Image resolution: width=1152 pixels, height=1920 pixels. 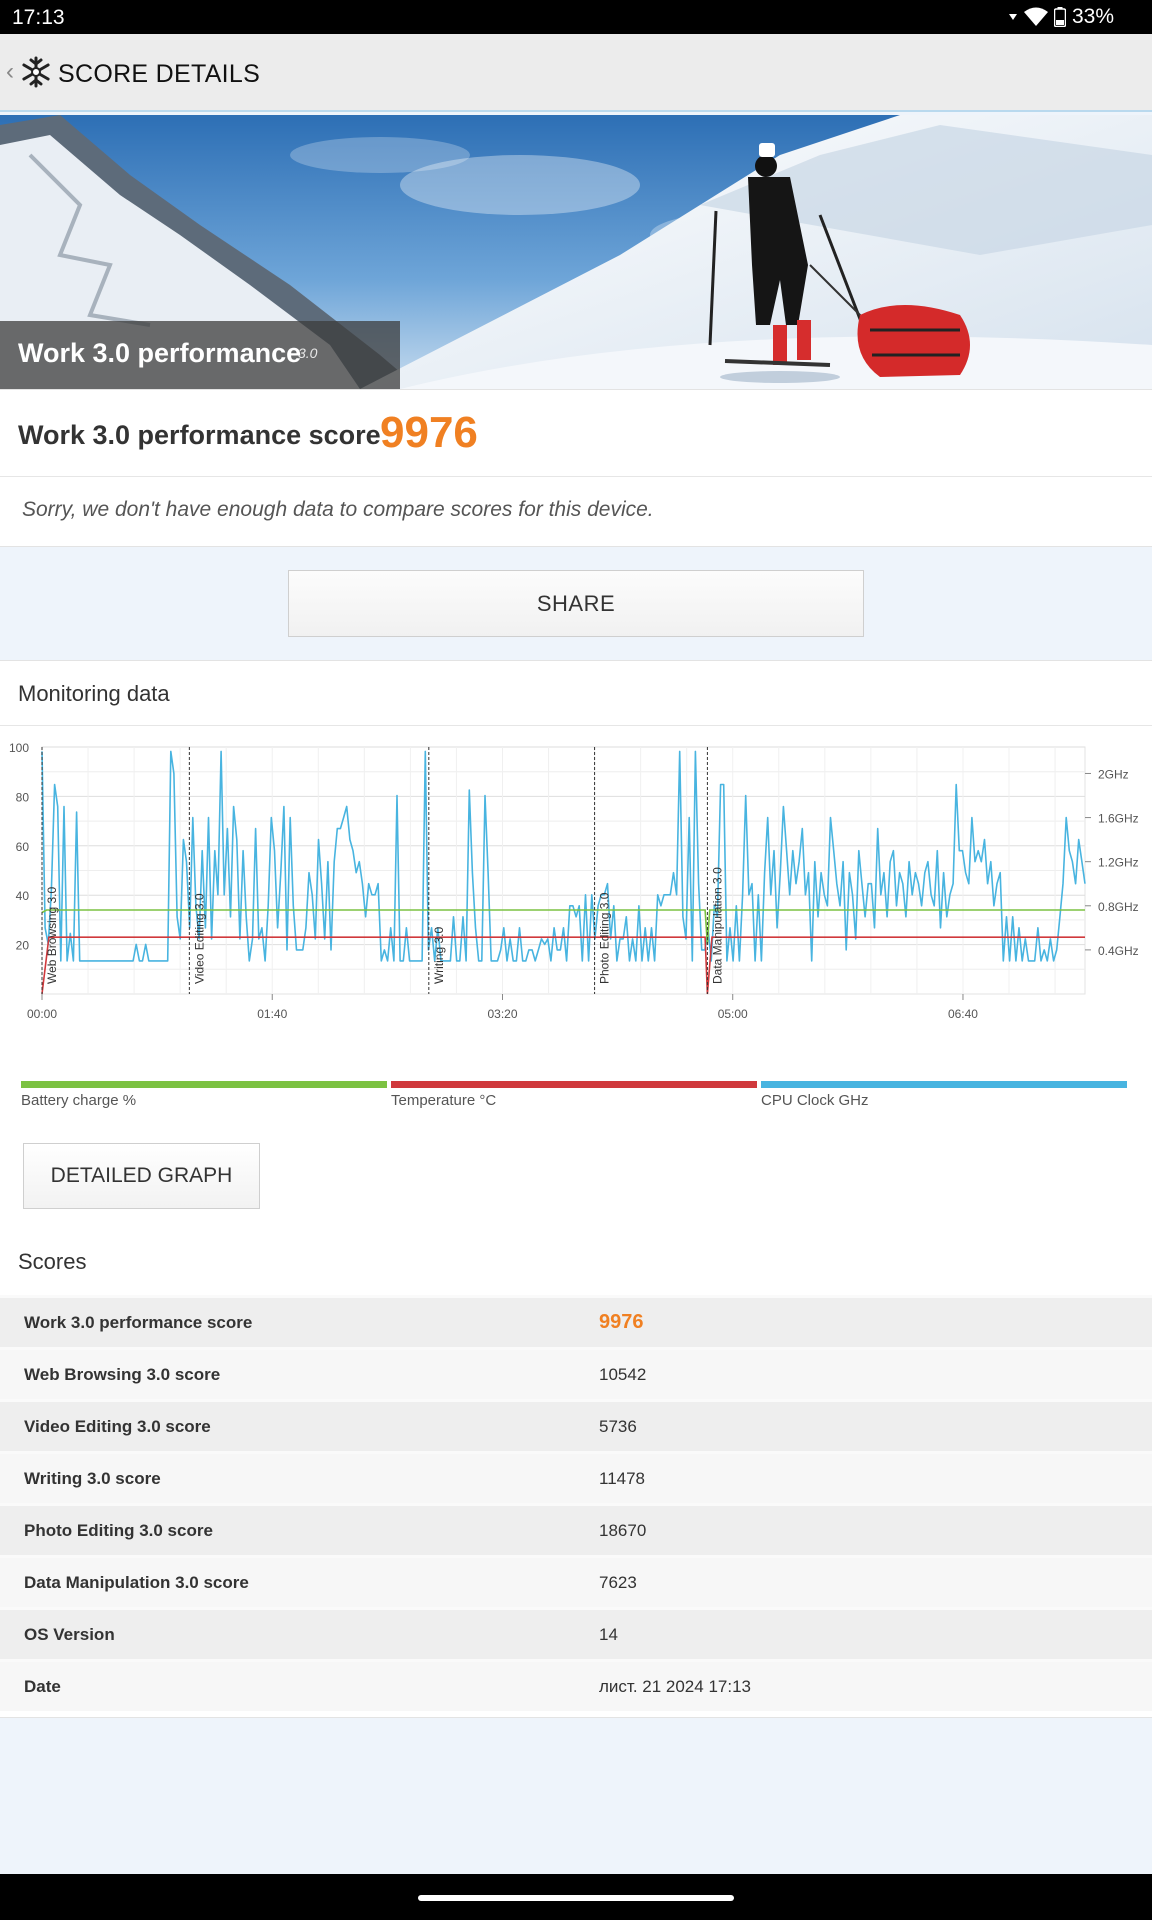 What do you see at coordinates (1118, 907) in the screenshot?
I see `y-right-tick-label: 0.8GHz` at bounding box center [1118, 907].